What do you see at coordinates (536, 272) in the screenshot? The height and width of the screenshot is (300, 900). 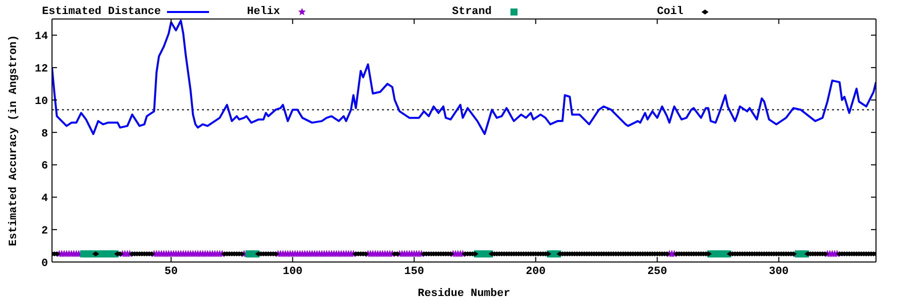 I see `x-tick-label: 200` at bounding box center [536, 272].